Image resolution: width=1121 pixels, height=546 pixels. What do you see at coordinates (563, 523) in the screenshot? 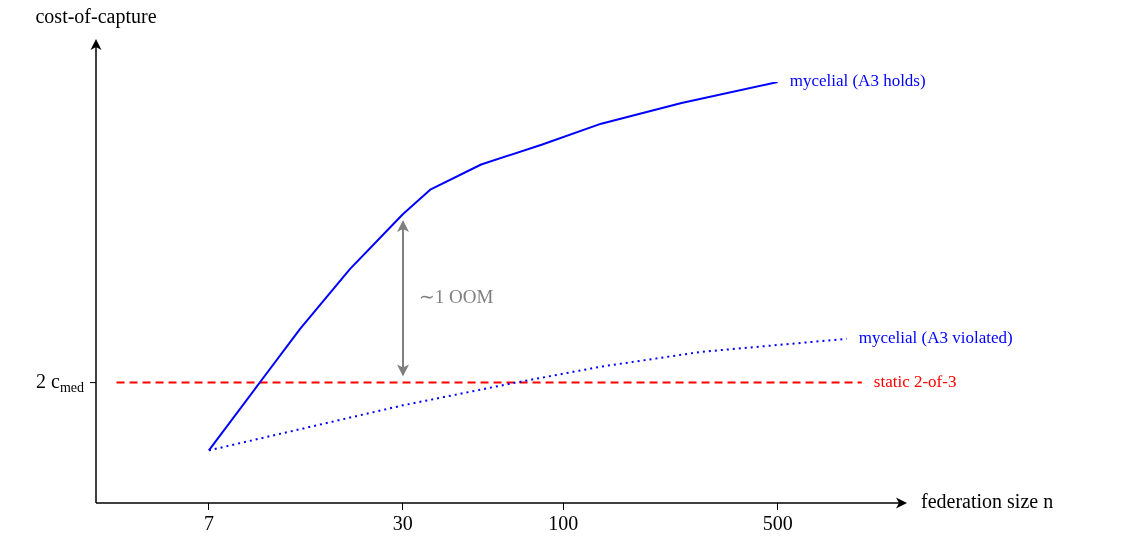
I see `x-tick-label: 100` at bounding box center [563, 523].